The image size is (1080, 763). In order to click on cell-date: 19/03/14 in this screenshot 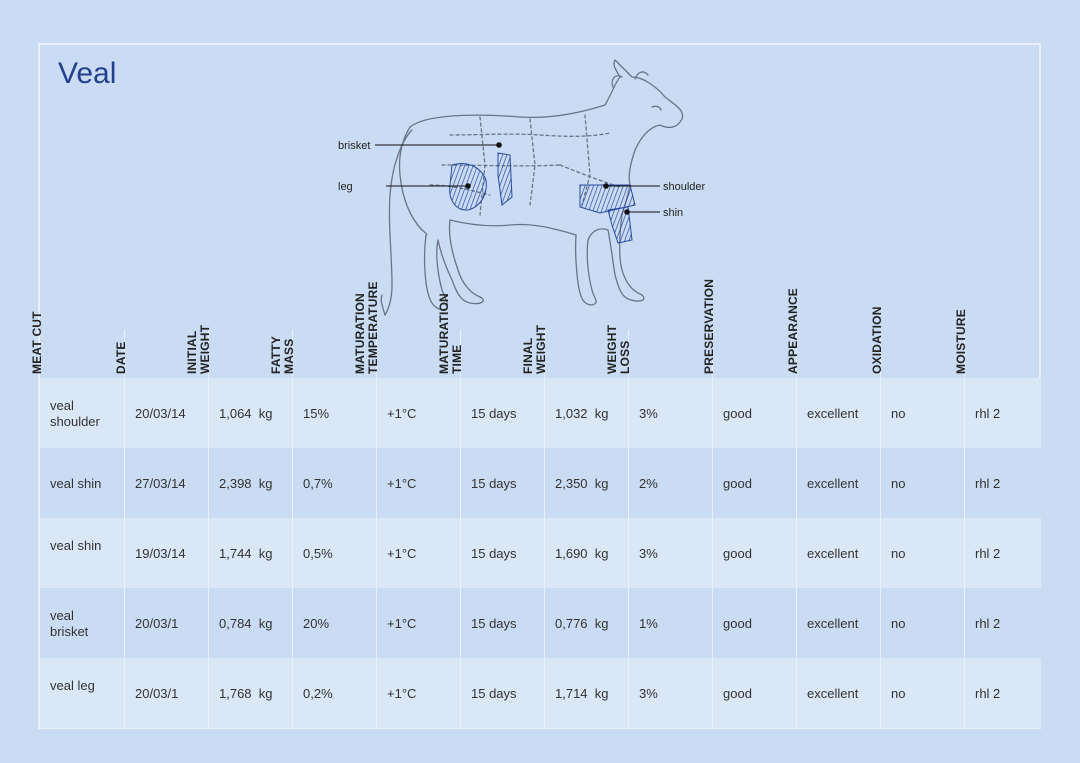, I will do `click(166, 553)`.